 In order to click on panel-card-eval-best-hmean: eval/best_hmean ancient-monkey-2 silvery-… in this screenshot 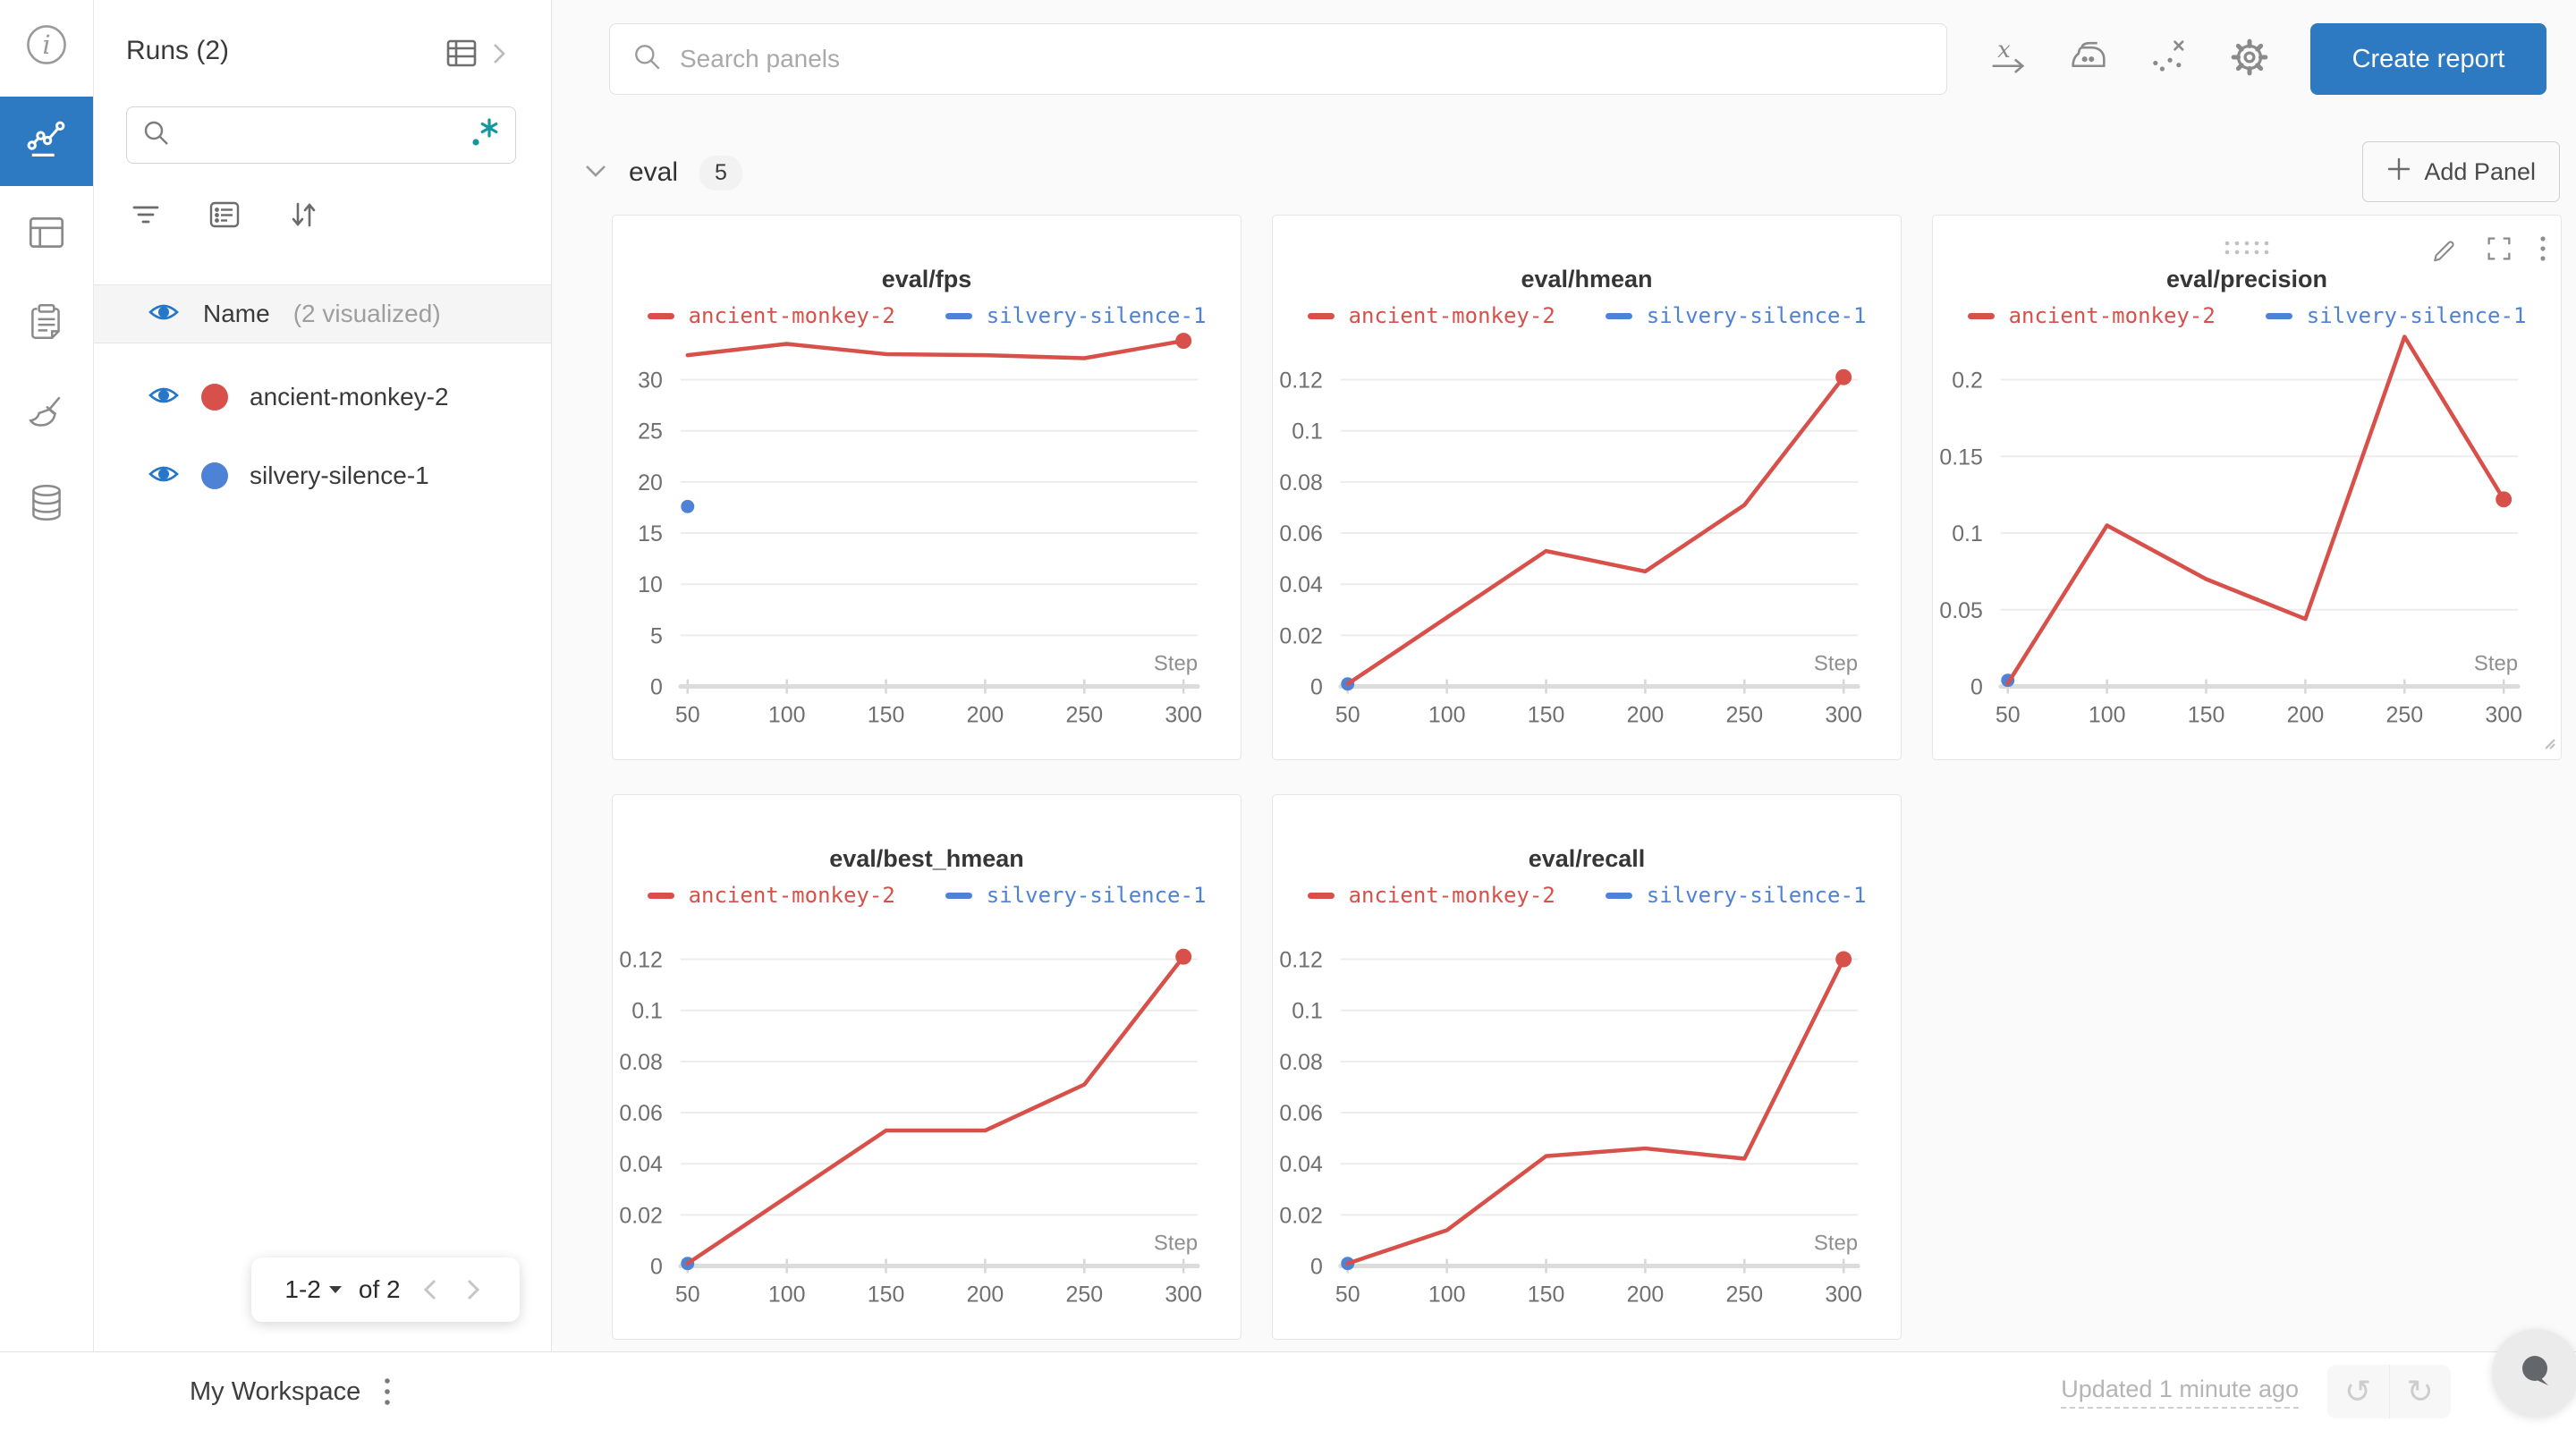, I will do `click(926, 1067)`.